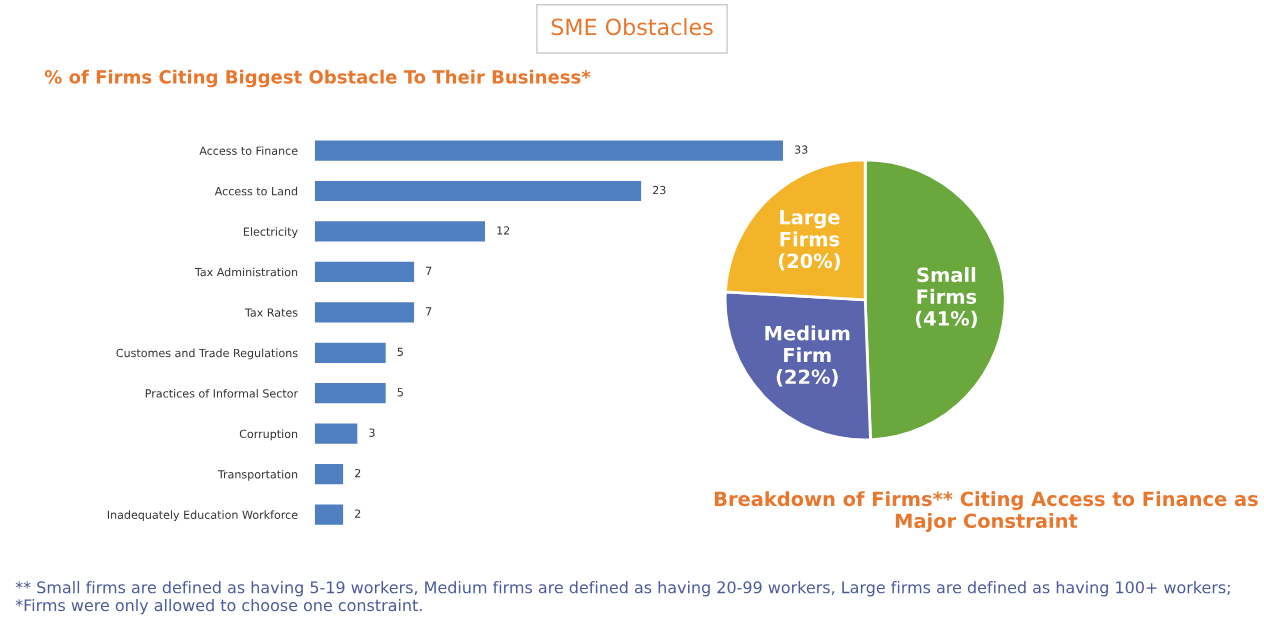 Image resolution: width=1264 pixels, height=642 pixels. Describe the element at coordinates (622, 598) in the screenshot. I see `text: ** Small firms are defined as having 5-19 workers, Medium firms are defined as having 20-99 workers, Large firms are defined as having 100+ workers; *Firms were only allowed to choose one constraint.` at that location.